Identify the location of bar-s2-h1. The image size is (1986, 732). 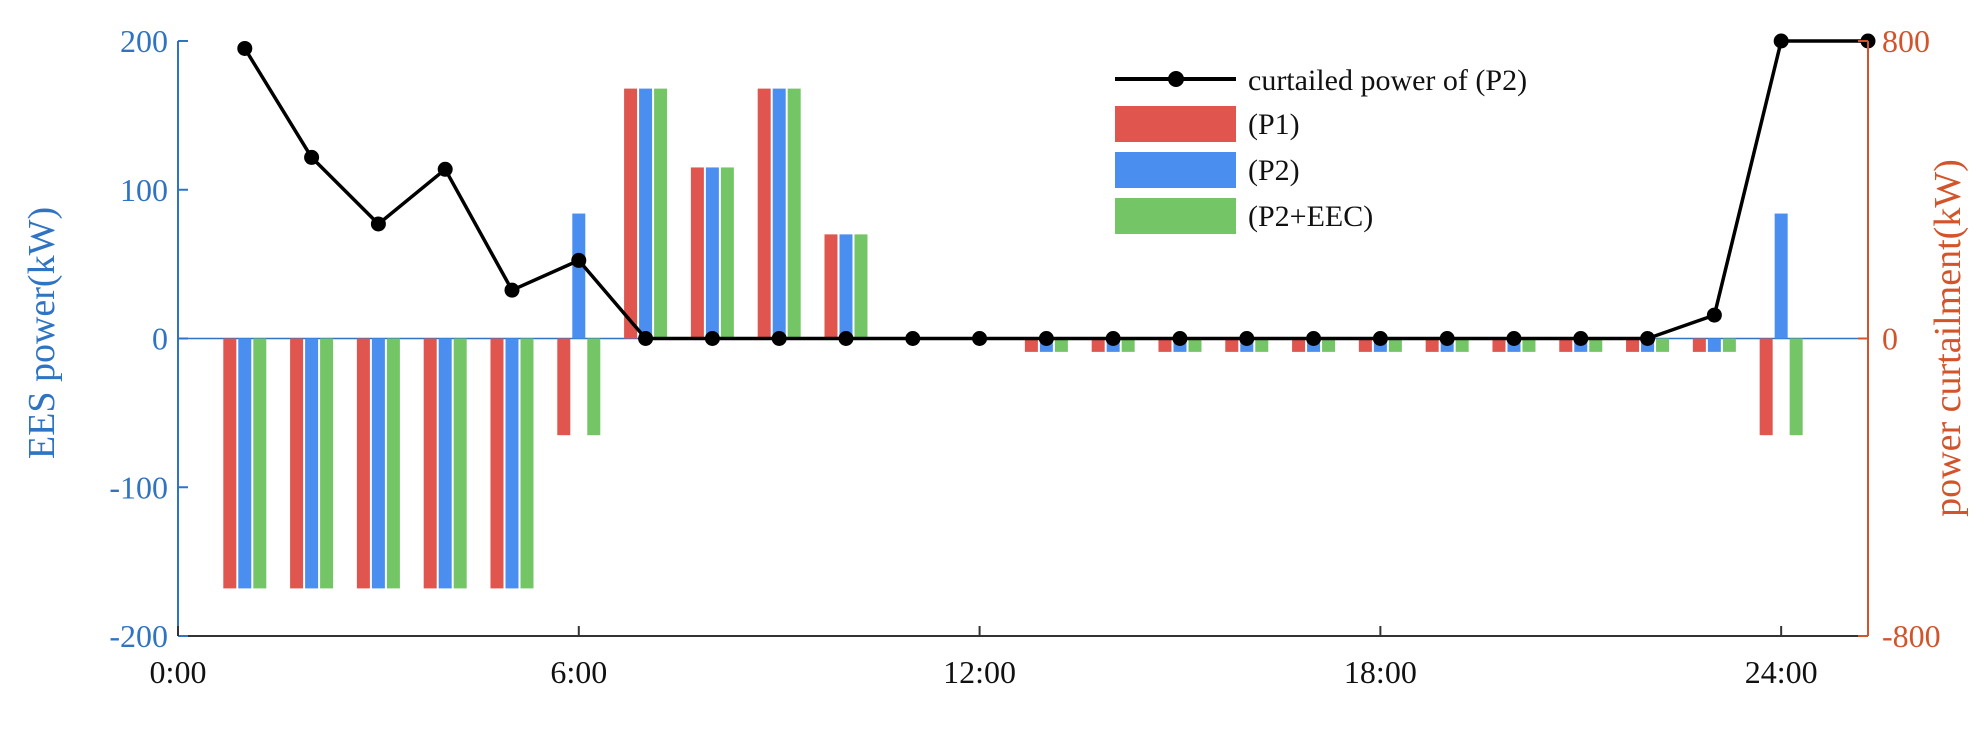
(245, 463).